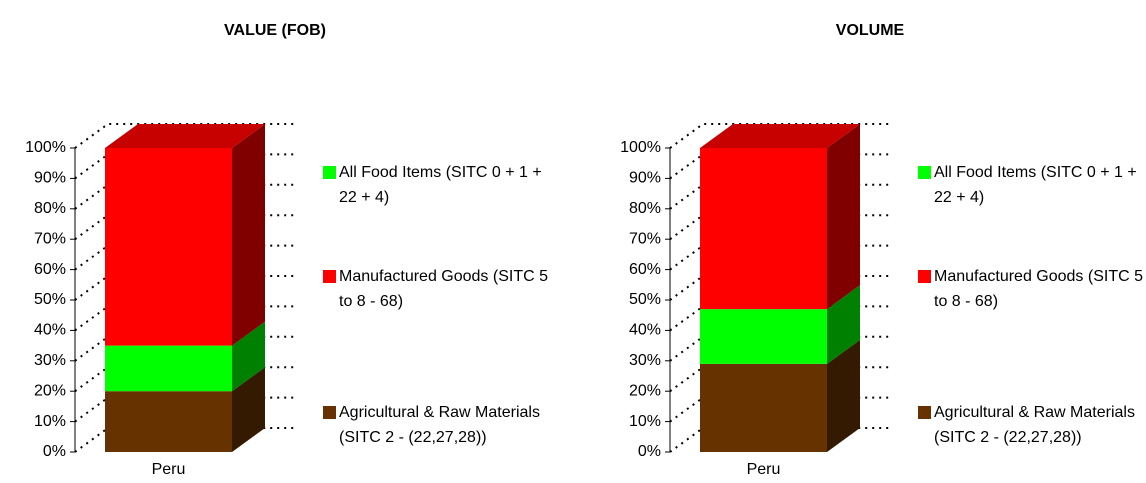 This screenshot has height=483, width=1146. What do you see at coordinates (870, 30) in the screenshot?
I see `chart-title: VOLUME` at bounding box center [870, 30].